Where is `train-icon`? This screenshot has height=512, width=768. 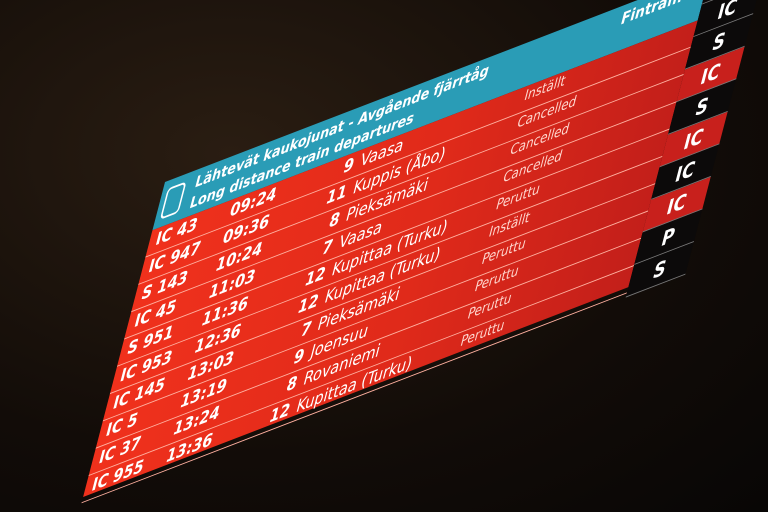 train-icon is located at coordinates (173, 200).